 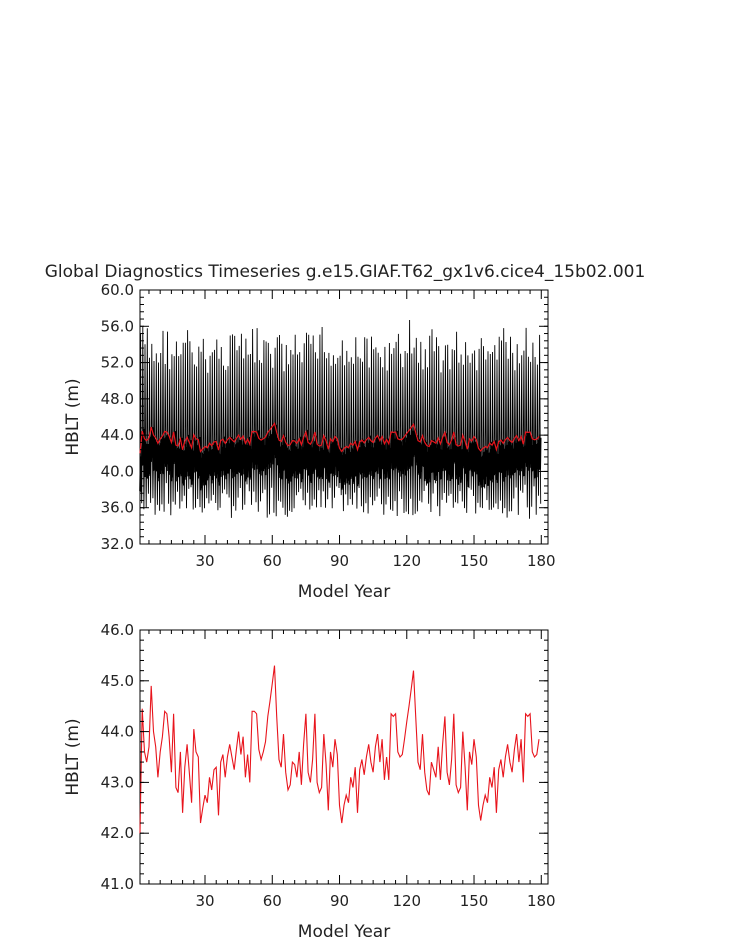 I want to click on y-tick-label: 41.0, so click(x=117, y=884).